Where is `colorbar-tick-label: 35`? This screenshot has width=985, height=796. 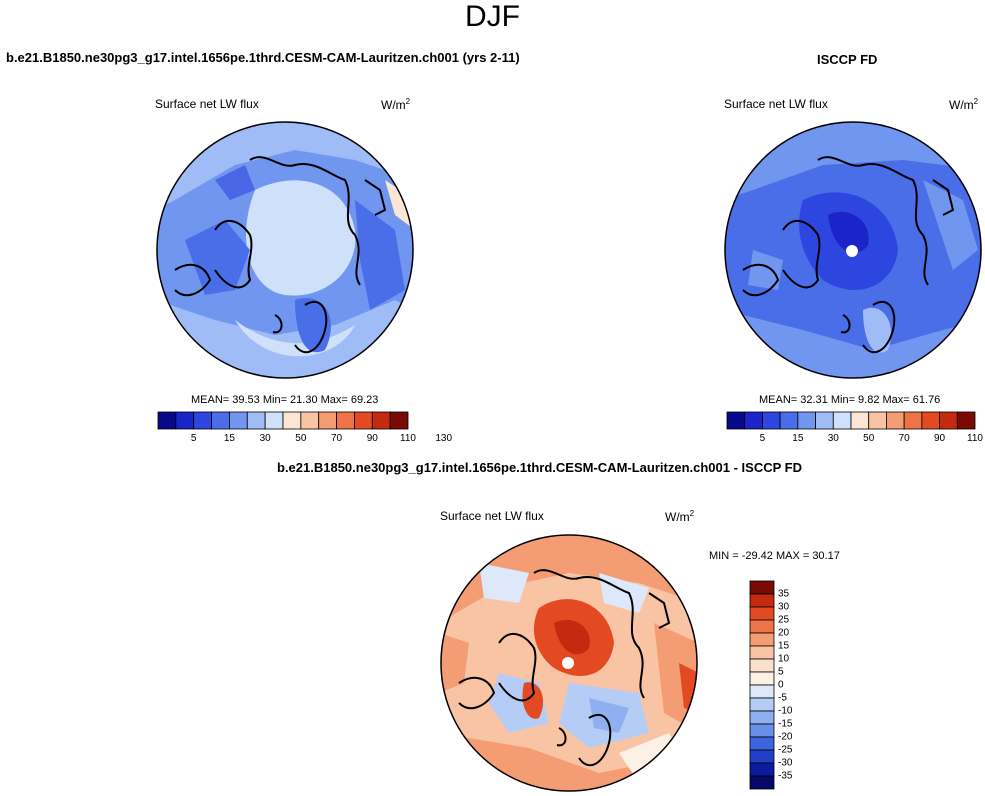
colorbar-tick-label: 35 is located at coordinates (784, 594).